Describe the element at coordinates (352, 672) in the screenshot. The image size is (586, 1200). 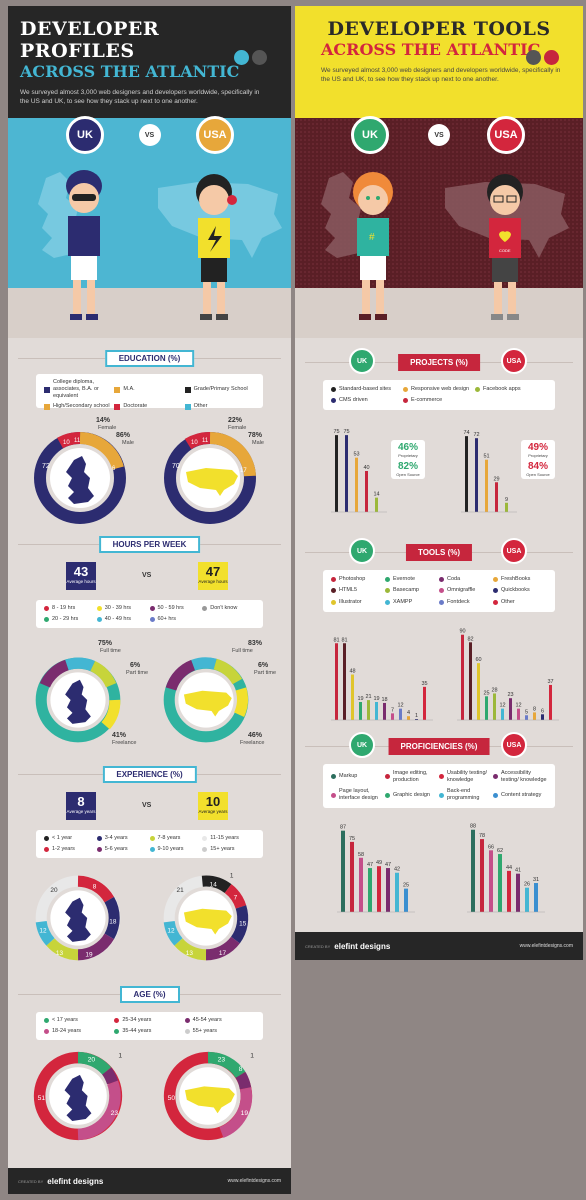
I see `bar-value-label: 48` at that location.